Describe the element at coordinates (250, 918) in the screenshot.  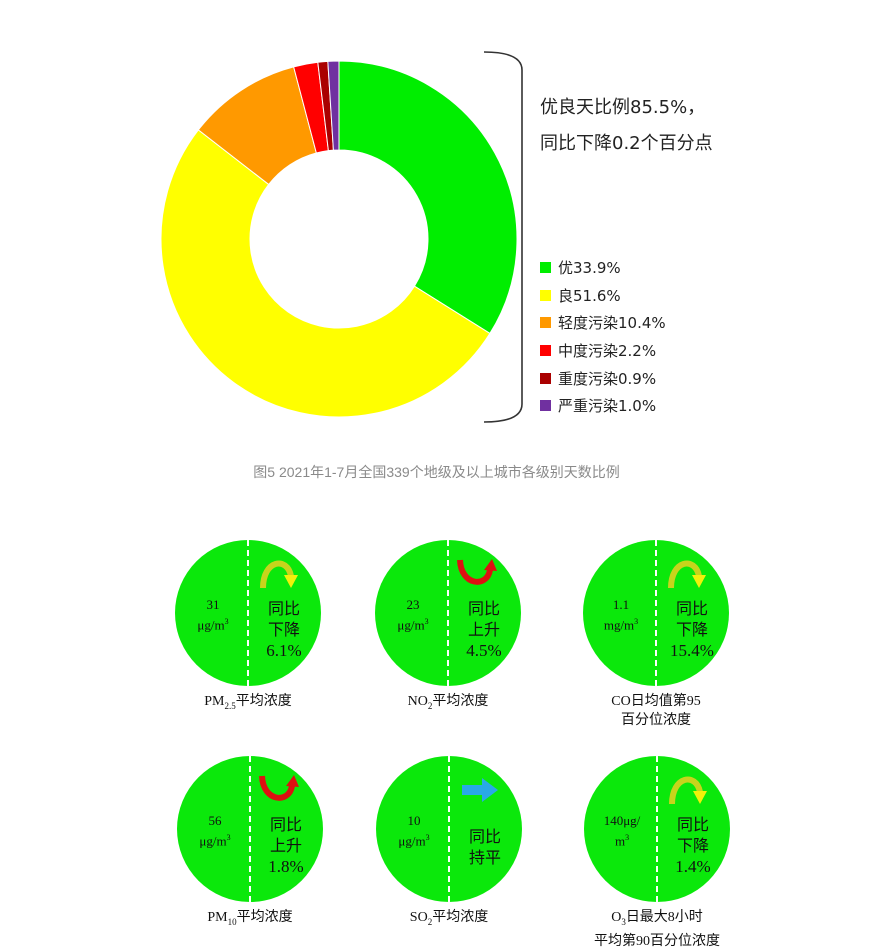
I see `metric-label: PM10平均浓度` at that location.